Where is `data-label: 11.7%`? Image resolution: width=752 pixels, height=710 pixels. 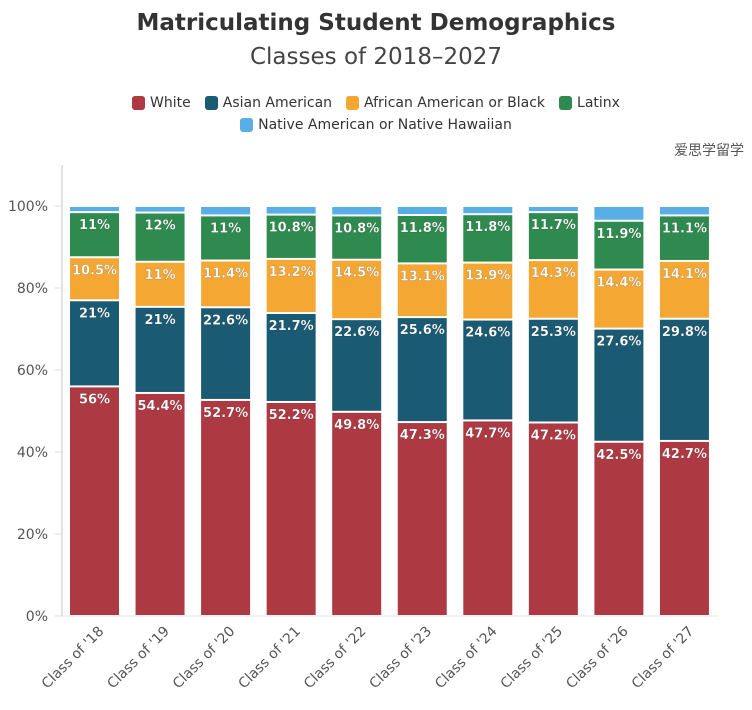
data-label: 11.7% is located at coordinates (553, 225).